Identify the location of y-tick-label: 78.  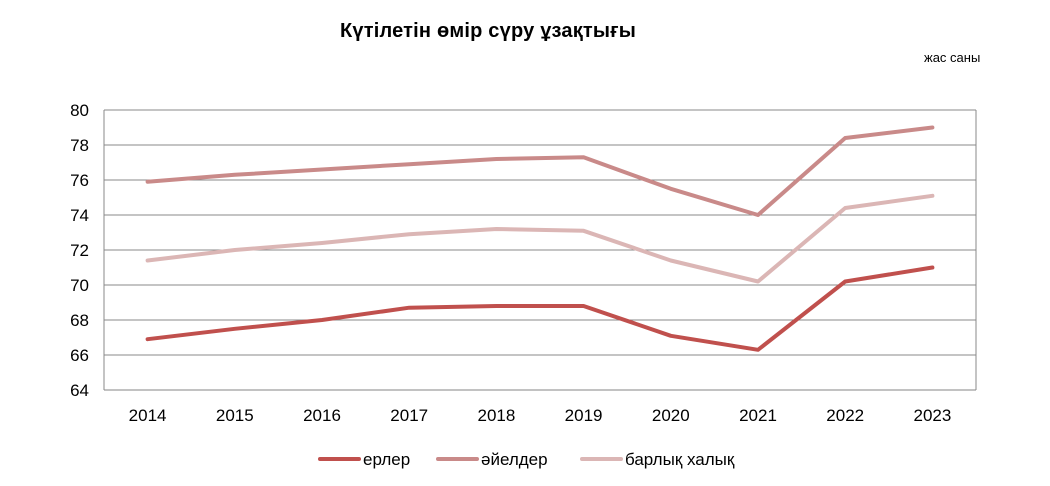
(79, 145).